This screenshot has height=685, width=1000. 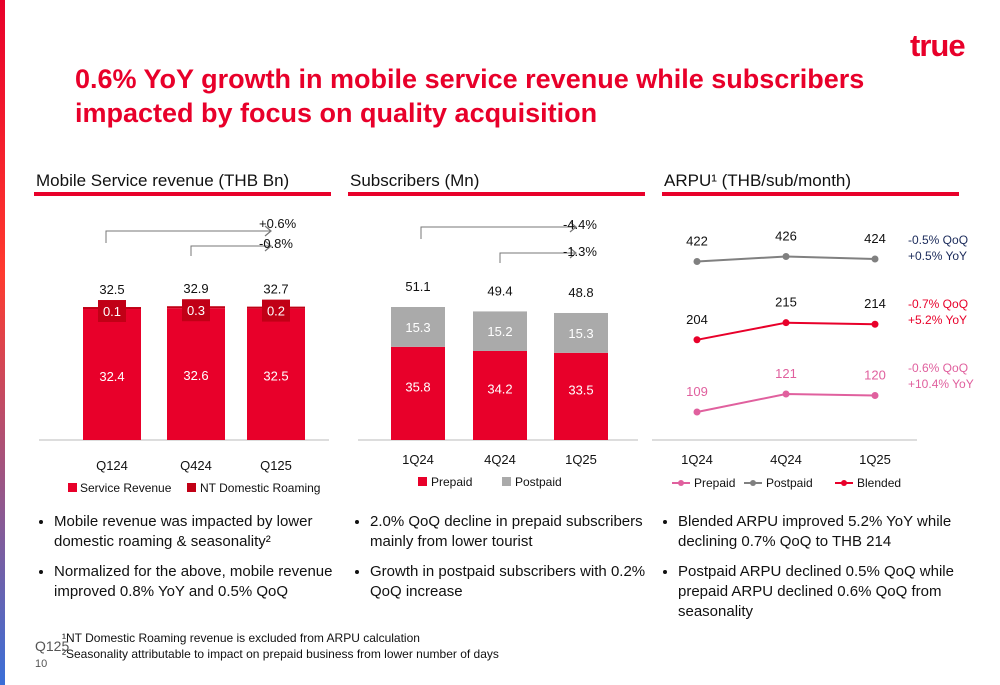 I want to click on qoq-growth-label: -1.3%, so click(x=580, y=251).